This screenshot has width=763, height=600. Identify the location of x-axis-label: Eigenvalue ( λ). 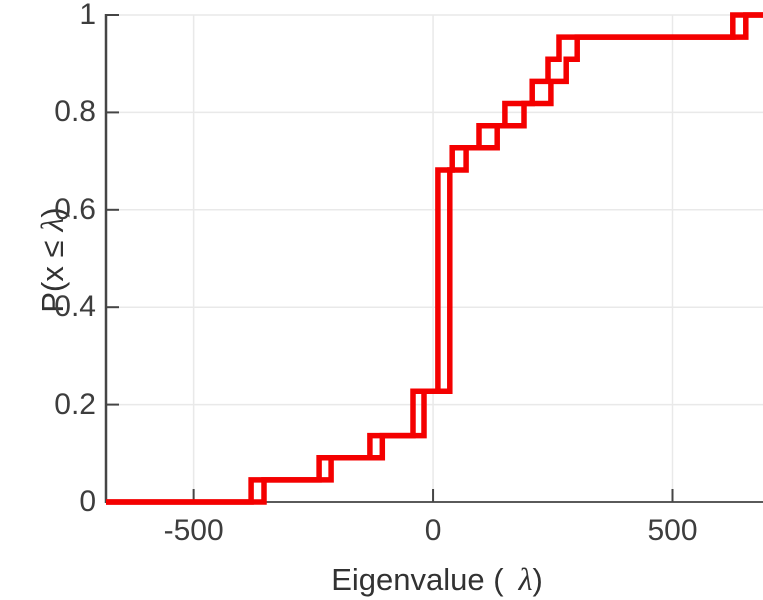
(437, 579).